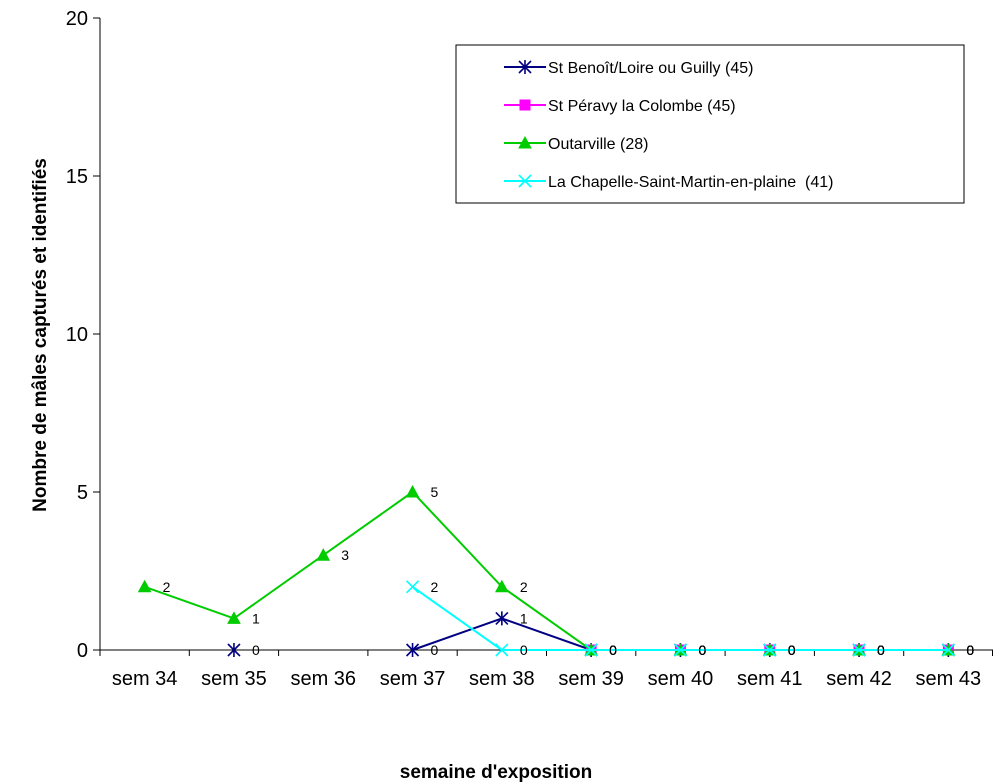 The width and height of the screenshot is (993, 784). What do you see at coordinates (82, 493) in the screenshot?
I see `y-tick-label: 5` at bounding box center [82, 493].